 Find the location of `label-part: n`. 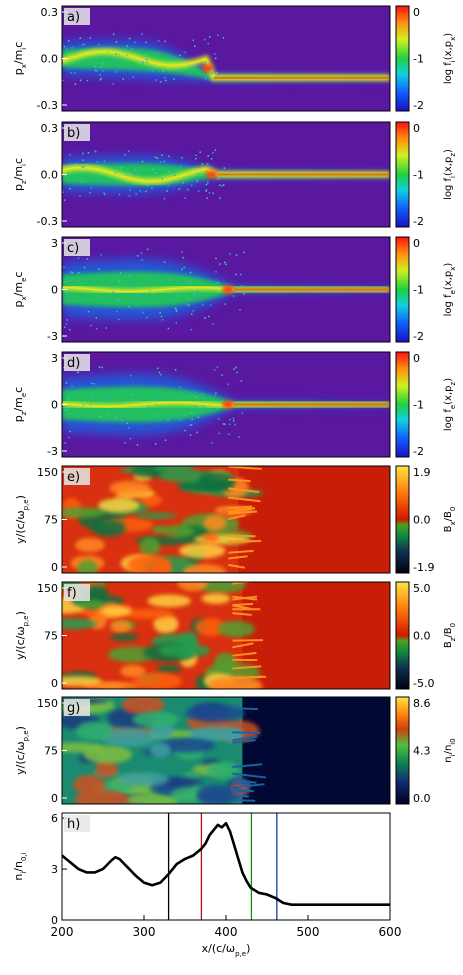

label-part: n is located at coordinates (448, 759).